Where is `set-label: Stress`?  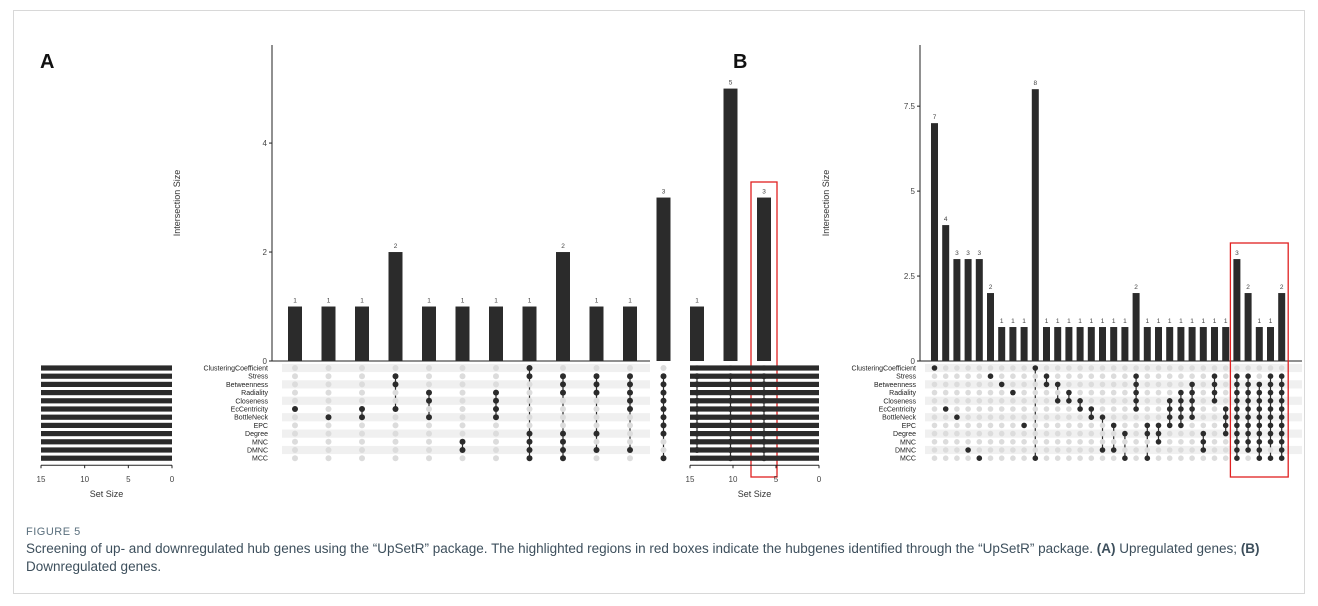
set-label: Stress is located at coordinates (906, 377).